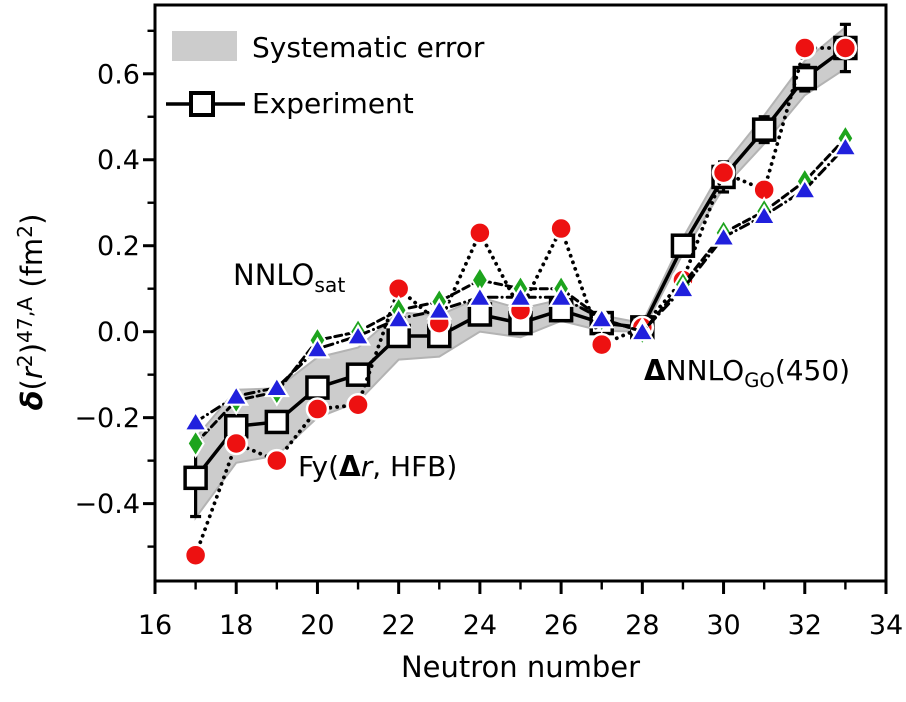  What do you see at coordinates (520, 633) in the screenshot?
I see `x-axis: 16 18 20 22 24 26 28 30 32 34 Neutron number` at bounding box center [520, 633].